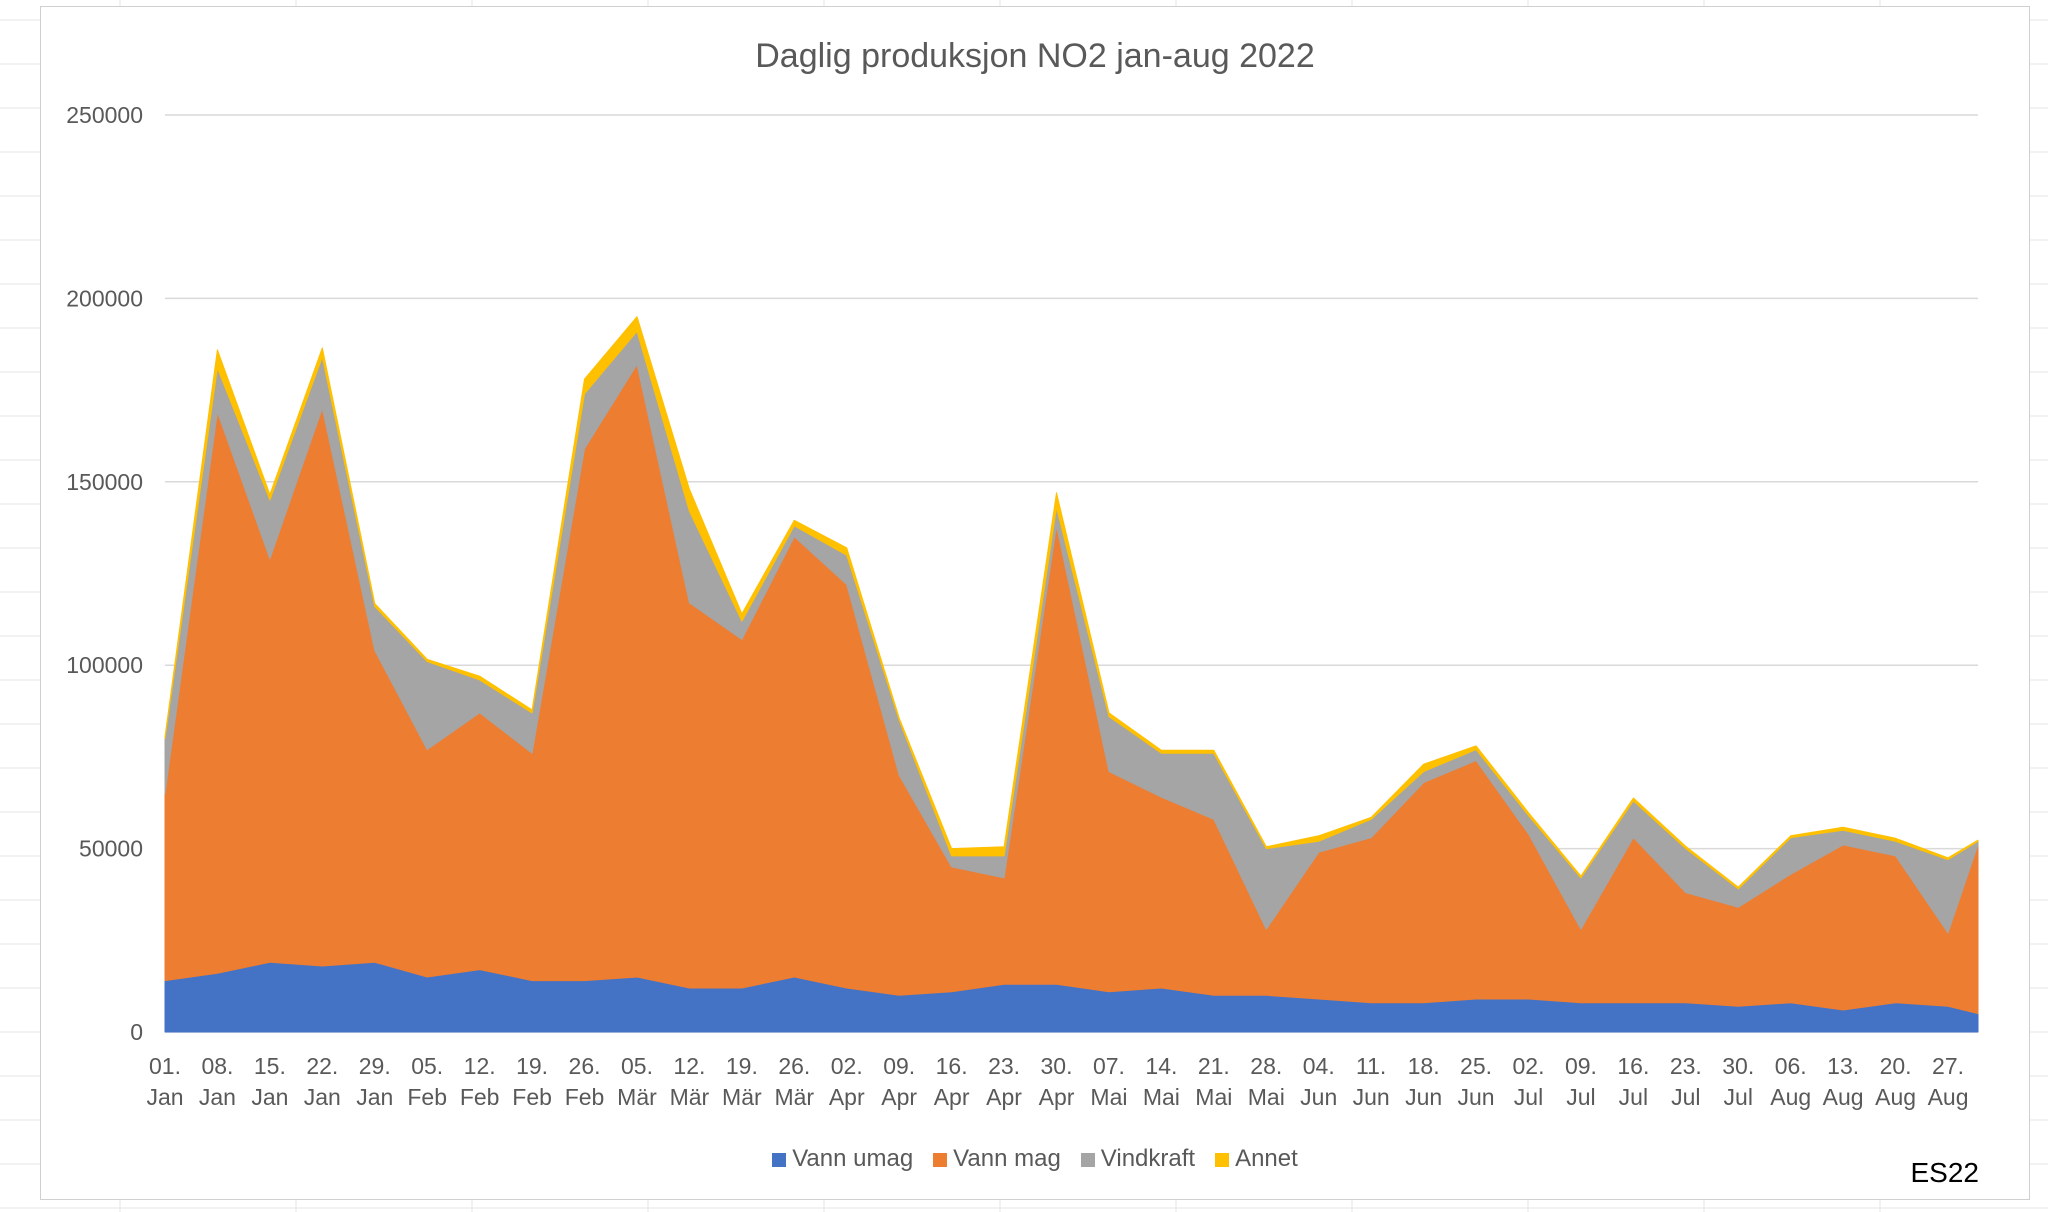  Describe the element at coordinates (480, 1081) in the screenshot. I see `x-tick-label: 12. Feb` at that location.